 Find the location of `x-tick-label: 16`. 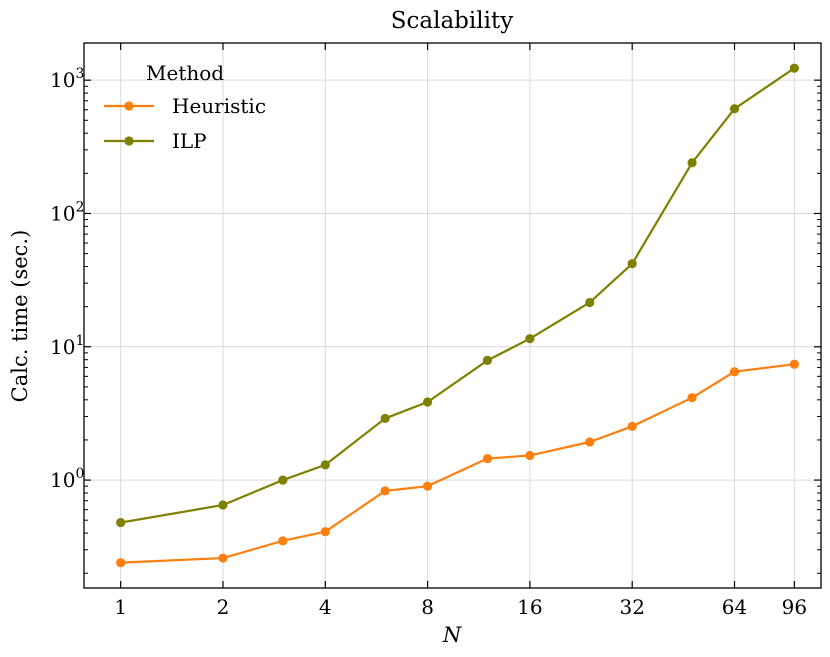

x-tick-label: 16 is located at coordinates (529, 607).